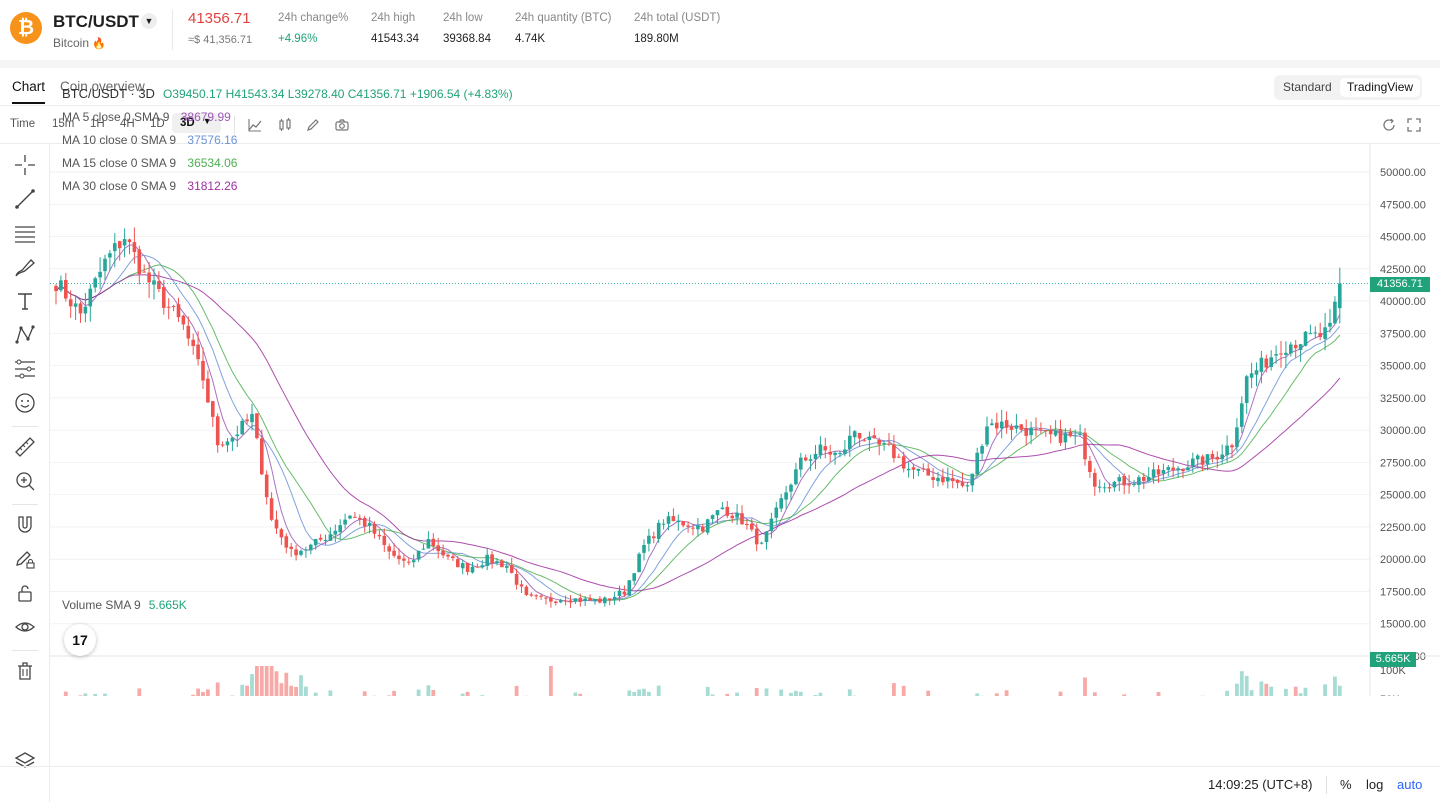 This screenshot has width=1440, height=802. I want to click on ma-legend-row: MA 15 close 0 SMA 9 36534.06, so click(287, 167).